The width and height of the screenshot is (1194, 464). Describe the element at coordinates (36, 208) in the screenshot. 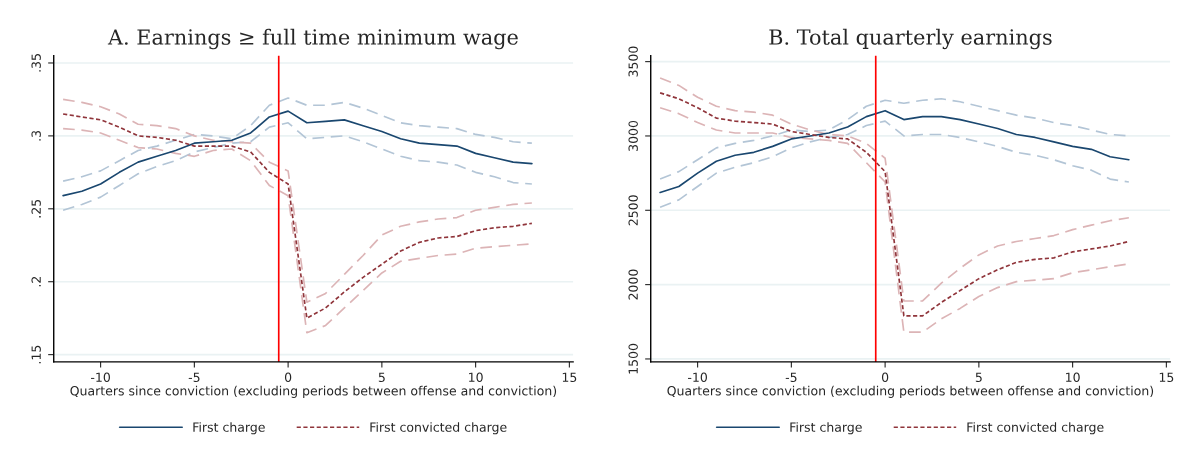

I see `y-tick-label: .25` at that location.